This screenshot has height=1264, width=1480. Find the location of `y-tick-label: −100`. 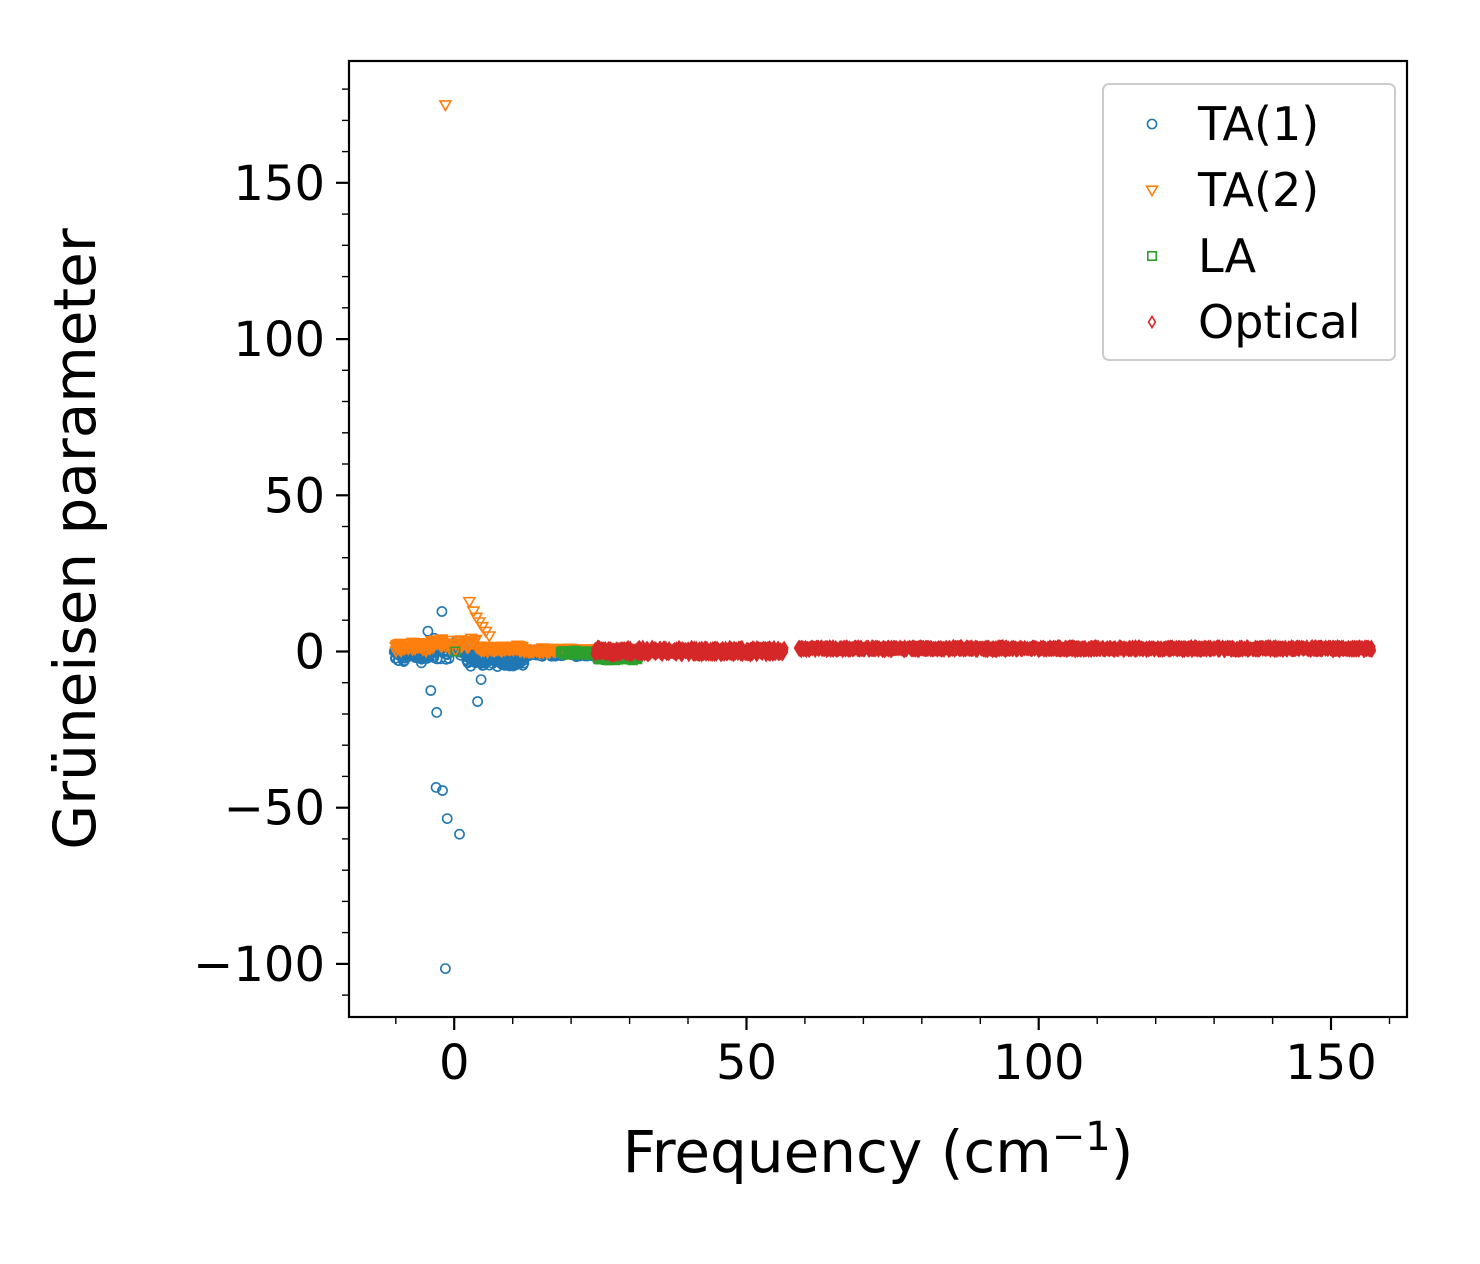

y-tick-label: −100 is located at coordinates (259, 965).